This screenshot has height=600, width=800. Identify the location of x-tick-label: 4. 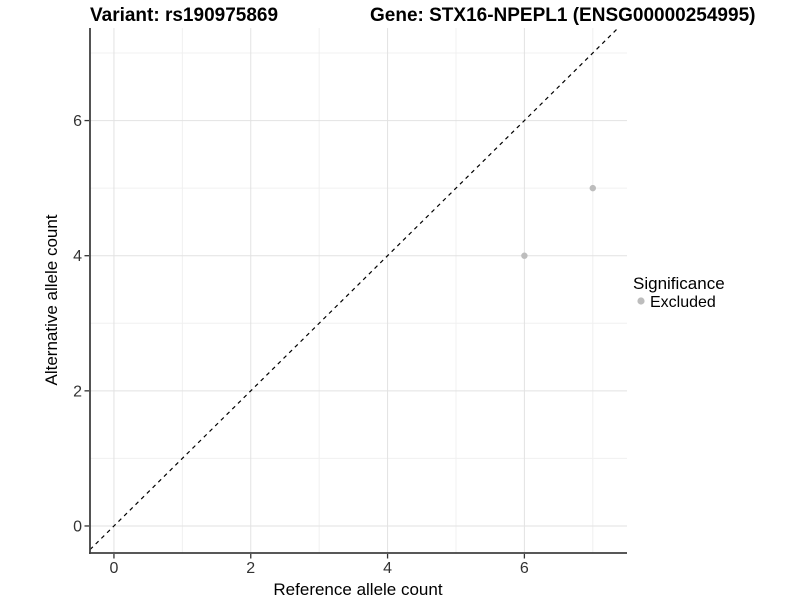
(387, 568).